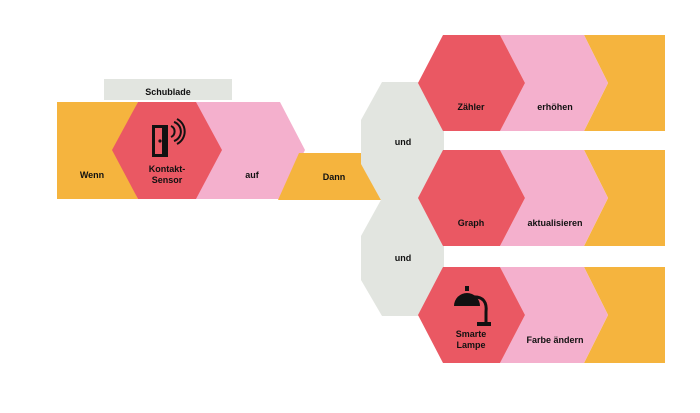 The image size is (700, 413). I want to click on connector-und-2-label: und, so click(403, 258).